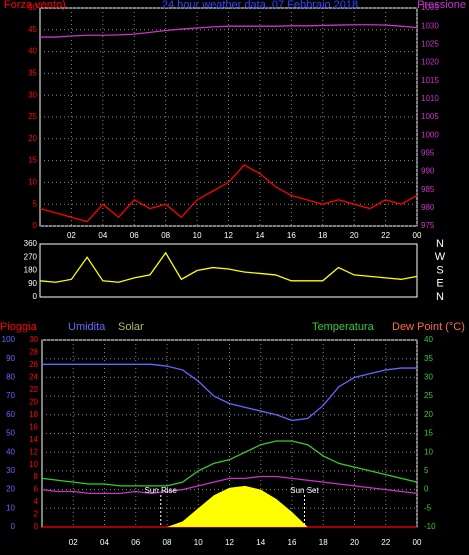 The width and height of the screenshot is (469, 555). I want to click on y-tick-label: 15, so click(32, 160).